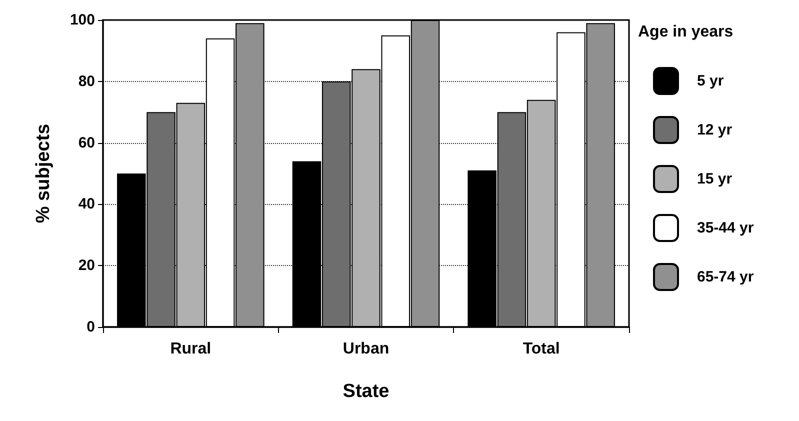  Describe the element at coordinates (86, 265) in the screenshot. I see `y-tick-label: 20` at that location.